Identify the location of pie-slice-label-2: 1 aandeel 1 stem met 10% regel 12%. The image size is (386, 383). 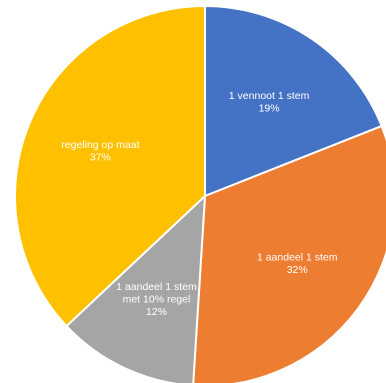
(156, 299).